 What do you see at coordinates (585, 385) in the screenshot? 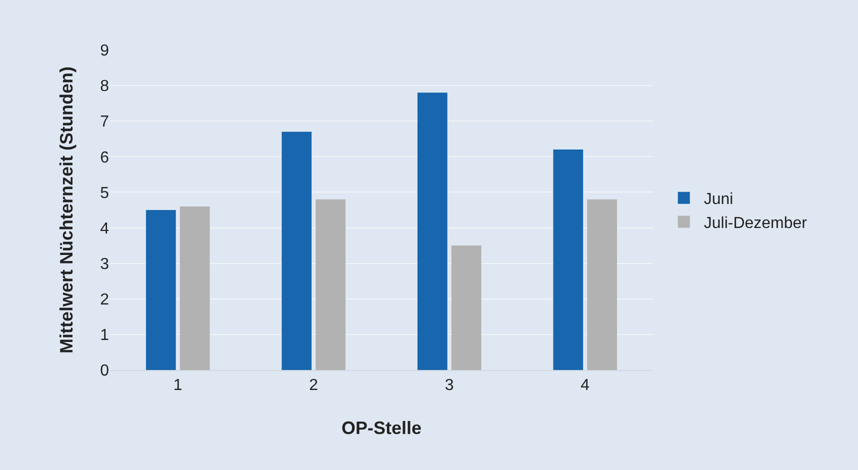
I see `x-tick-label: 4` at bounding box center [585, 385].